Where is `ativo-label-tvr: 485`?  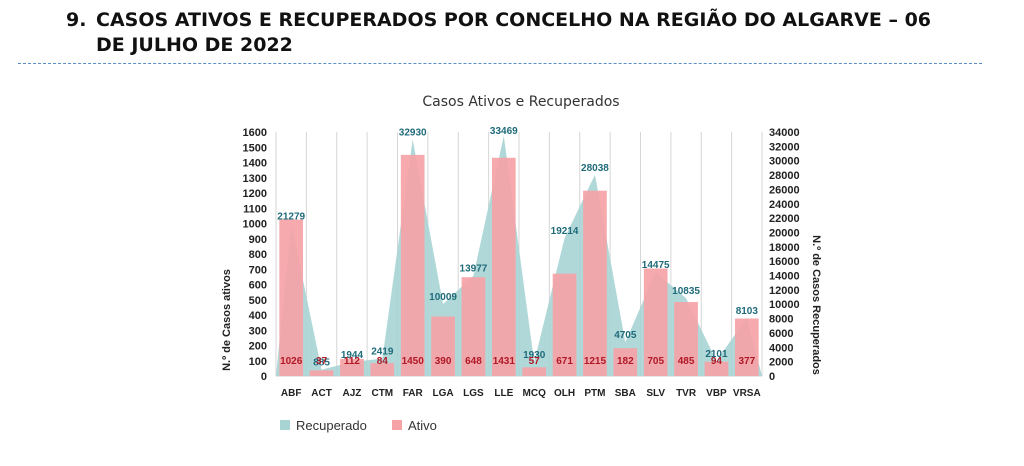 ativo-label-tvr: 485 is located at coordinates (686, 361).